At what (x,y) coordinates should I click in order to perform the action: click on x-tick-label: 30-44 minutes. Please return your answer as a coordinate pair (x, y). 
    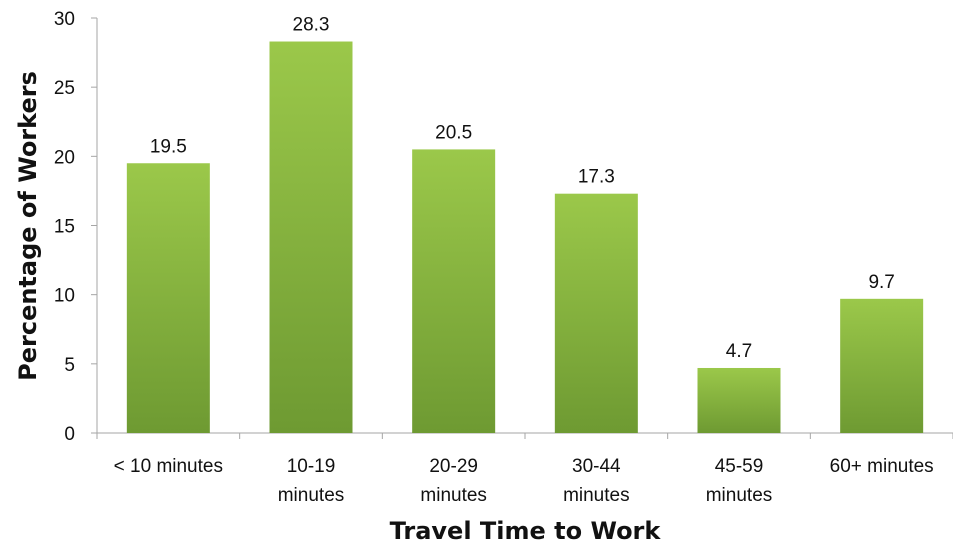
    Looking at the image, I should click on (596, 481).